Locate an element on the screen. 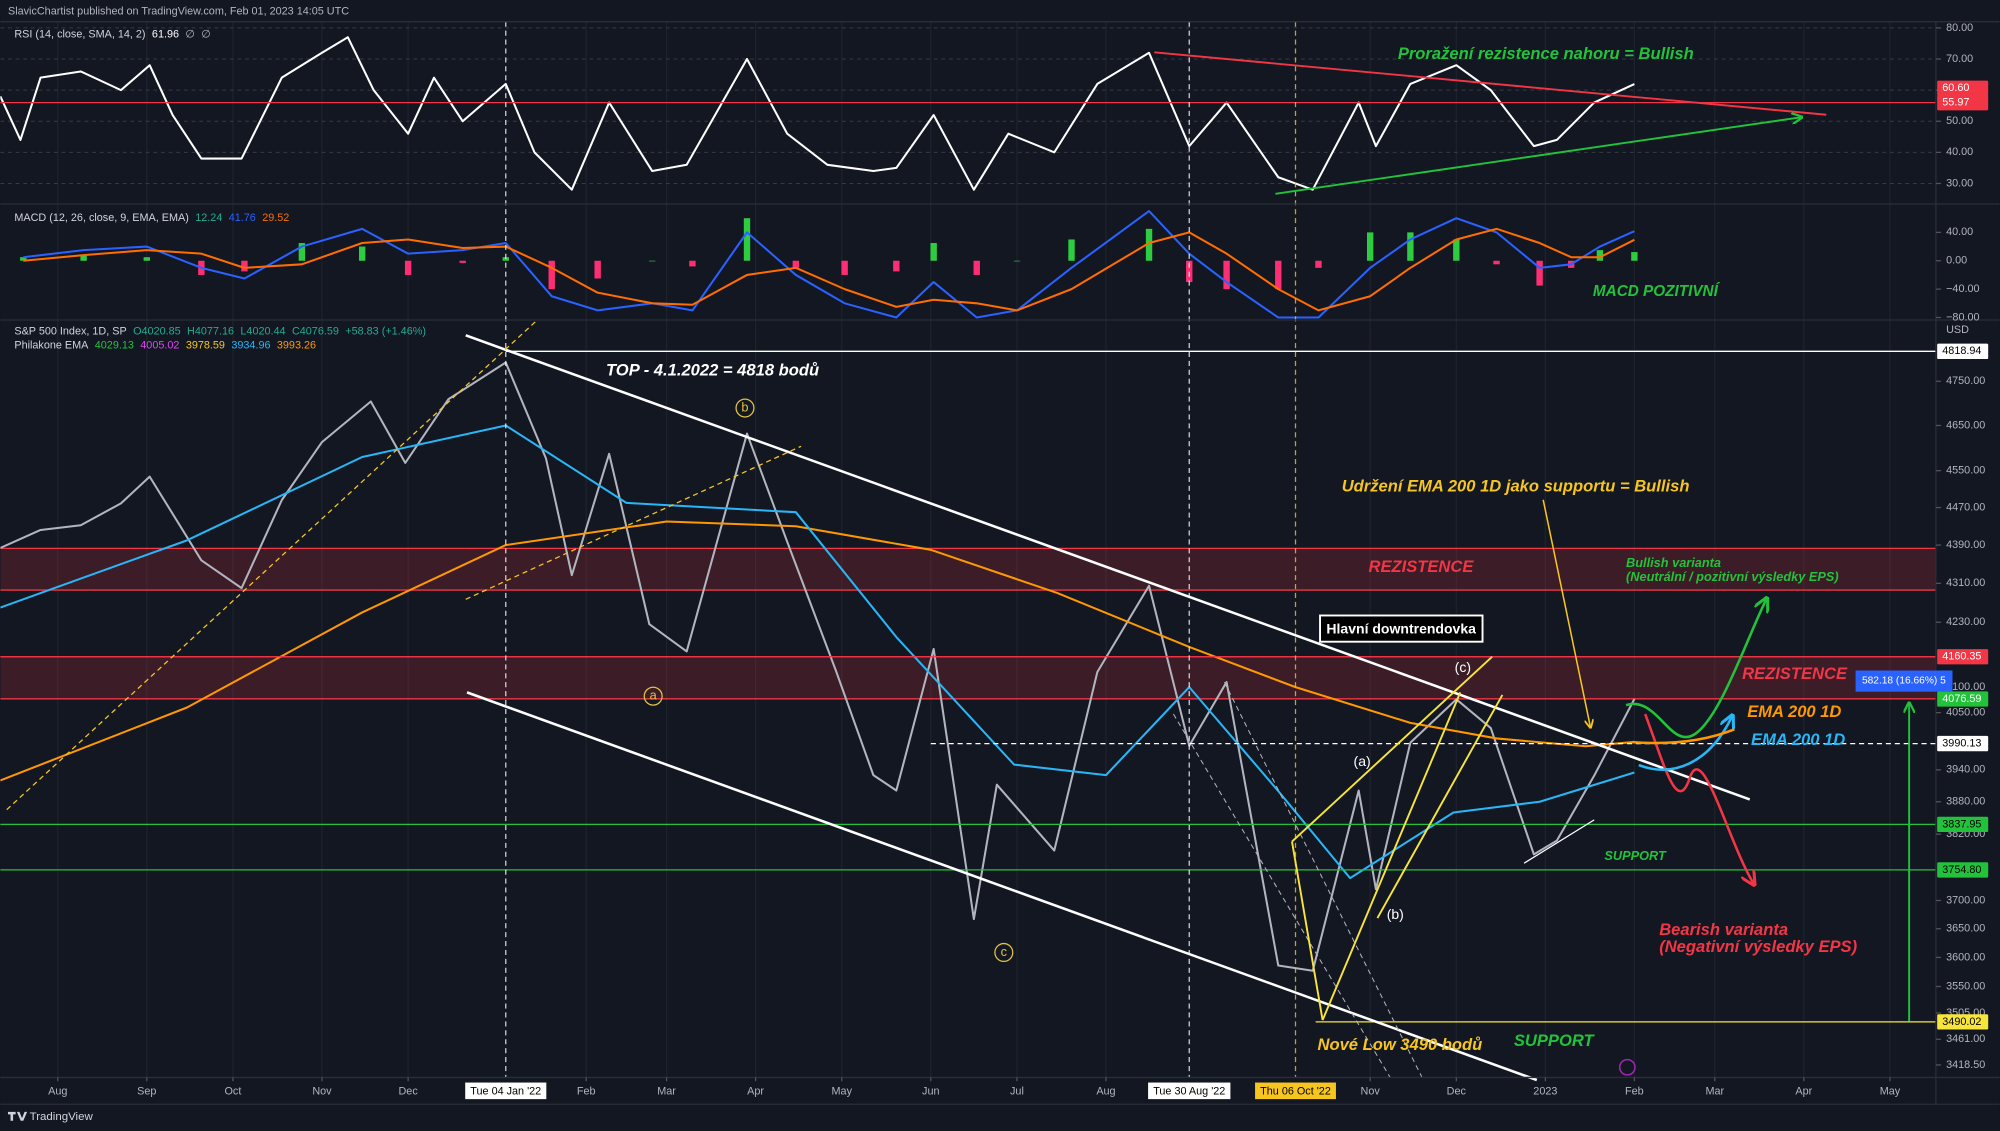 The image size is (2000, 1131). y-tick-label: 3550.00 is located at coordinates (1965, 986).